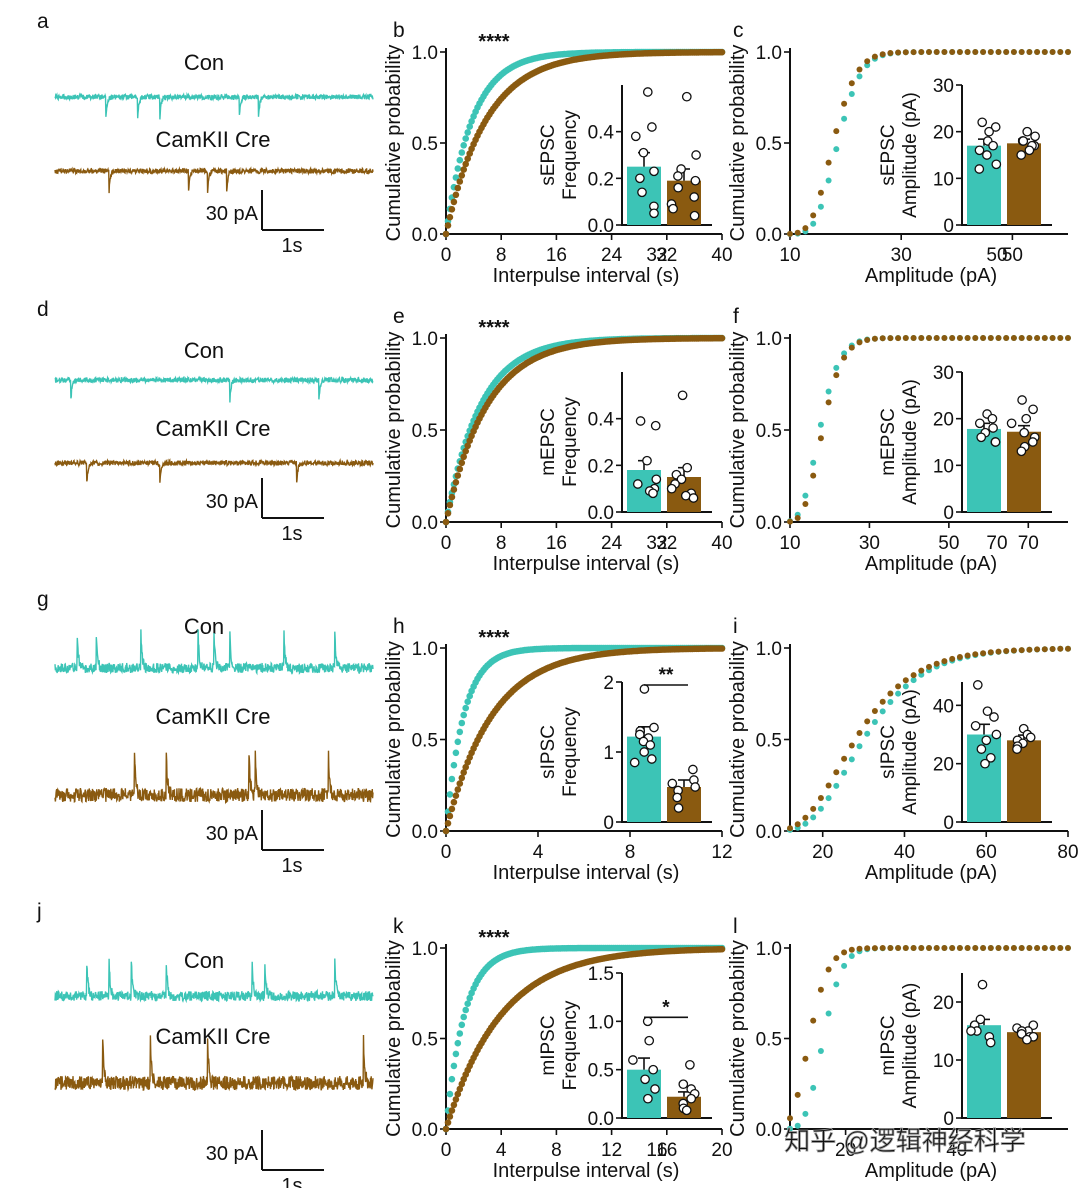 The height and width of the screenshot is (1188, 1080). Describe the element at coordinates (601, 226) in the screenshot. I see `inset-y-tick-label: 0.0` at that location.